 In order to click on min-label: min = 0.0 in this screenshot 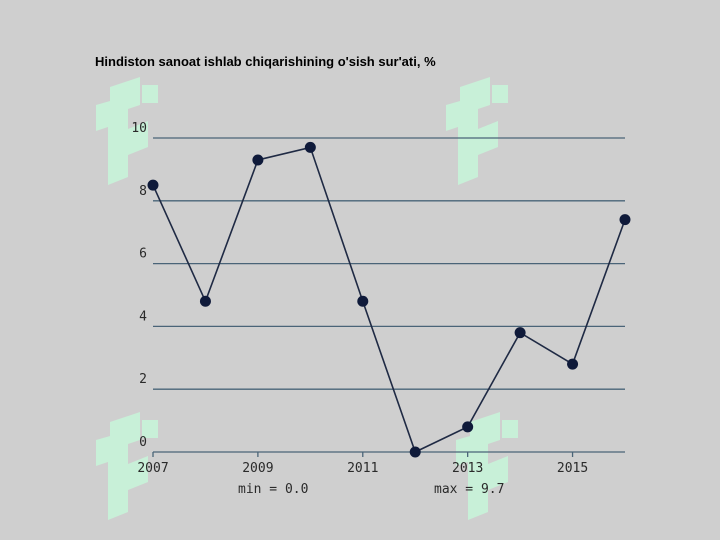, I will do `click(273, 489)`.